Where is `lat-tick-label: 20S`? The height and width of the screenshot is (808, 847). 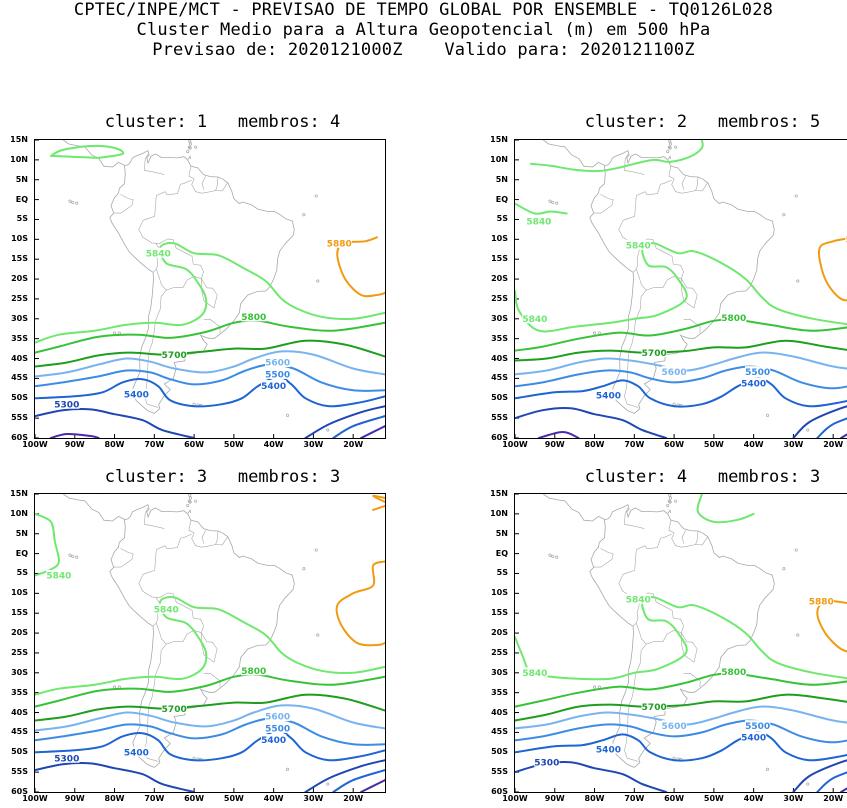
lat-tick-label: 20S is located at coordinates (19, 633).